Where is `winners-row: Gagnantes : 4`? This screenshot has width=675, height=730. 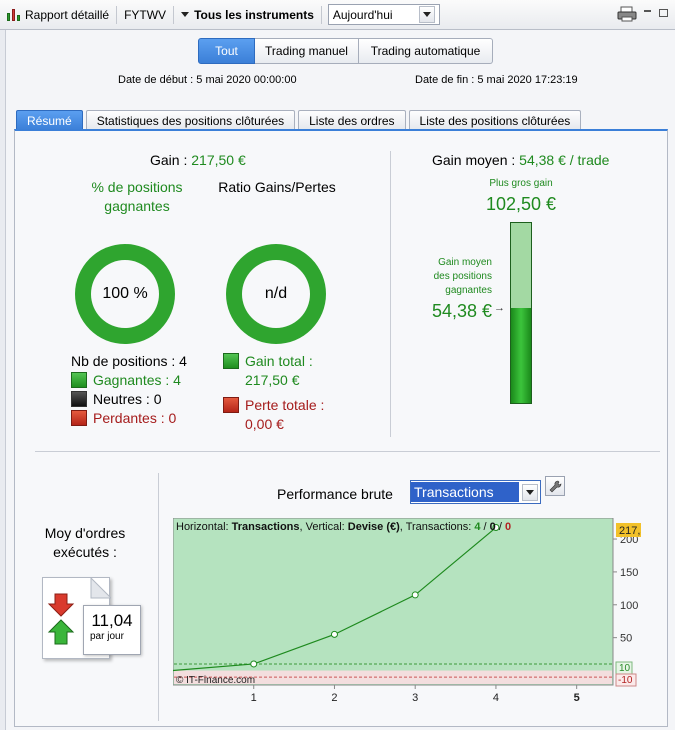
winners-row: Gagnantes : 4 is located at coordinates (129, 380).